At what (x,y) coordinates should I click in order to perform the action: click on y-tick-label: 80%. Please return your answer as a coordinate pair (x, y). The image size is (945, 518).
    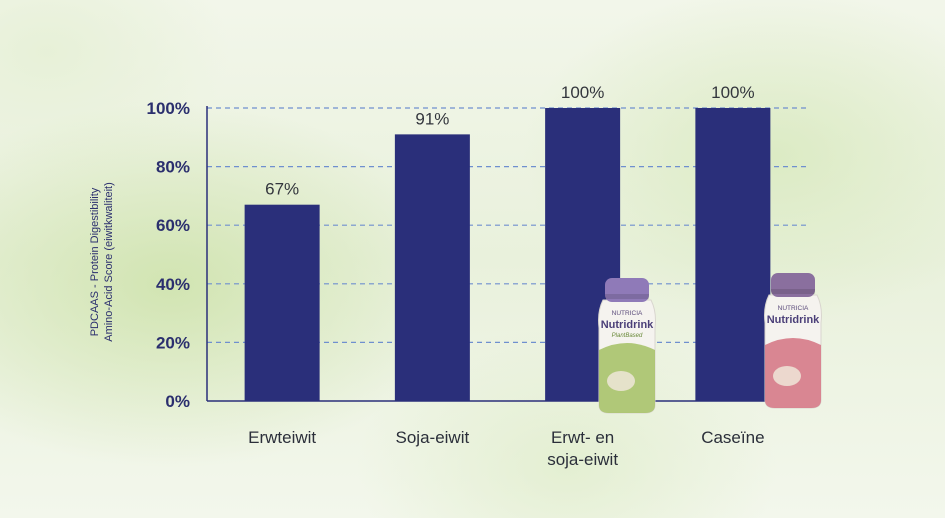
    Looking at the image, I should click on (173, 167).